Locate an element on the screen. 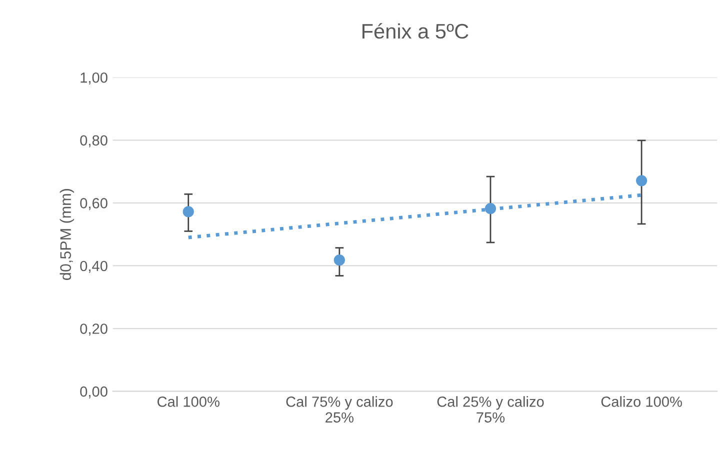 The height and width of the screenshot is (455, 728). y-tick-label: 0,00 is located at coordinates (94, 392).